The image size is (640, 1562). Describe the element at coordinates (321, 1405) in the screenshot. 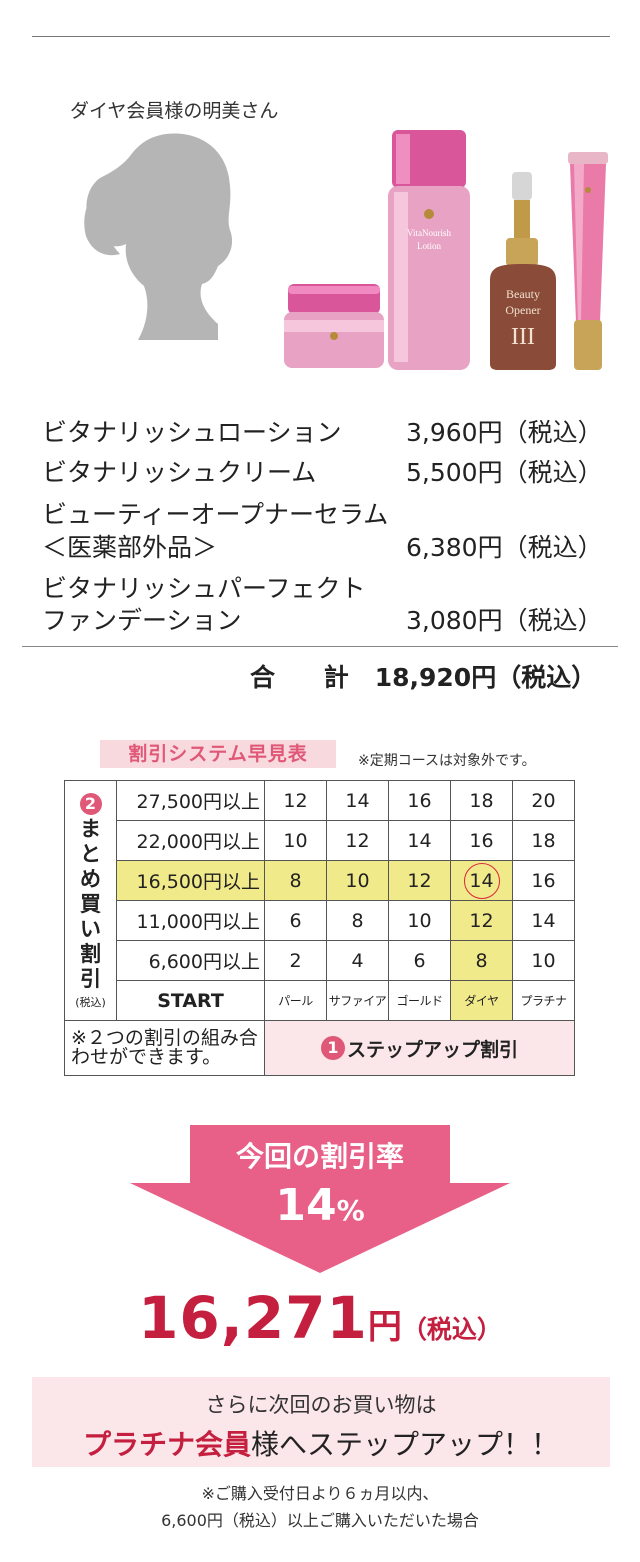

I see `next-step-line1: さらに次回のお買い物は` at that location.